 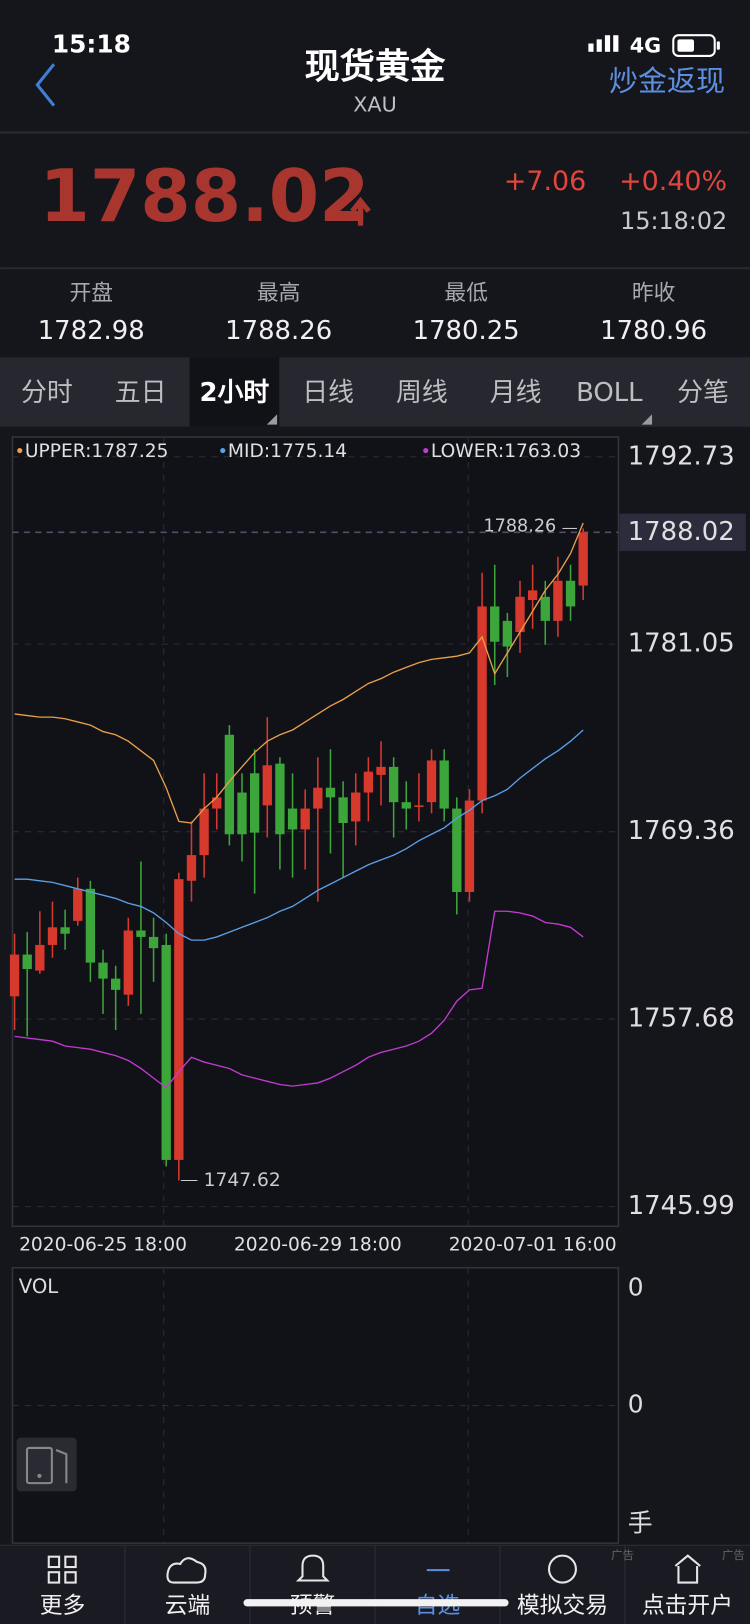 What do you see at coordinates (63, 1606) in the screenshot?
I see `nav-item: 更多` at bounding box center [63, 1606].